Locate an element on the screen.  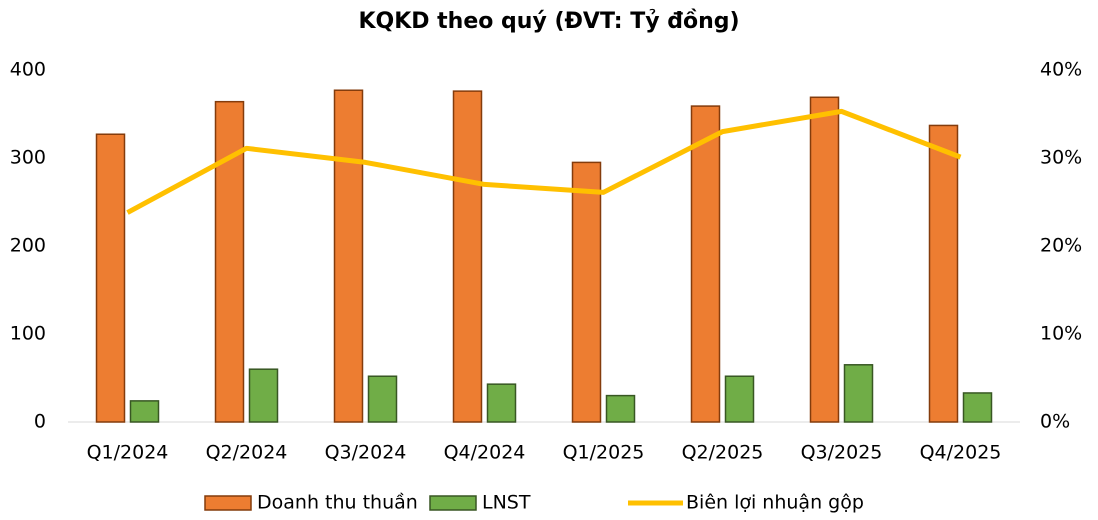
x-tick-label: Q2/2025 is located at coordinates (723, 453).